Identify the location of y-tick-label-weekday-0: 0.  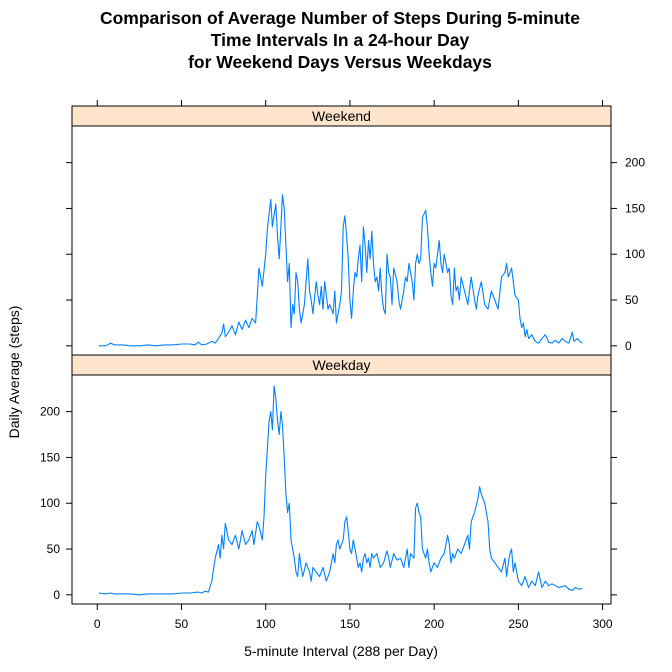
(56, 595).